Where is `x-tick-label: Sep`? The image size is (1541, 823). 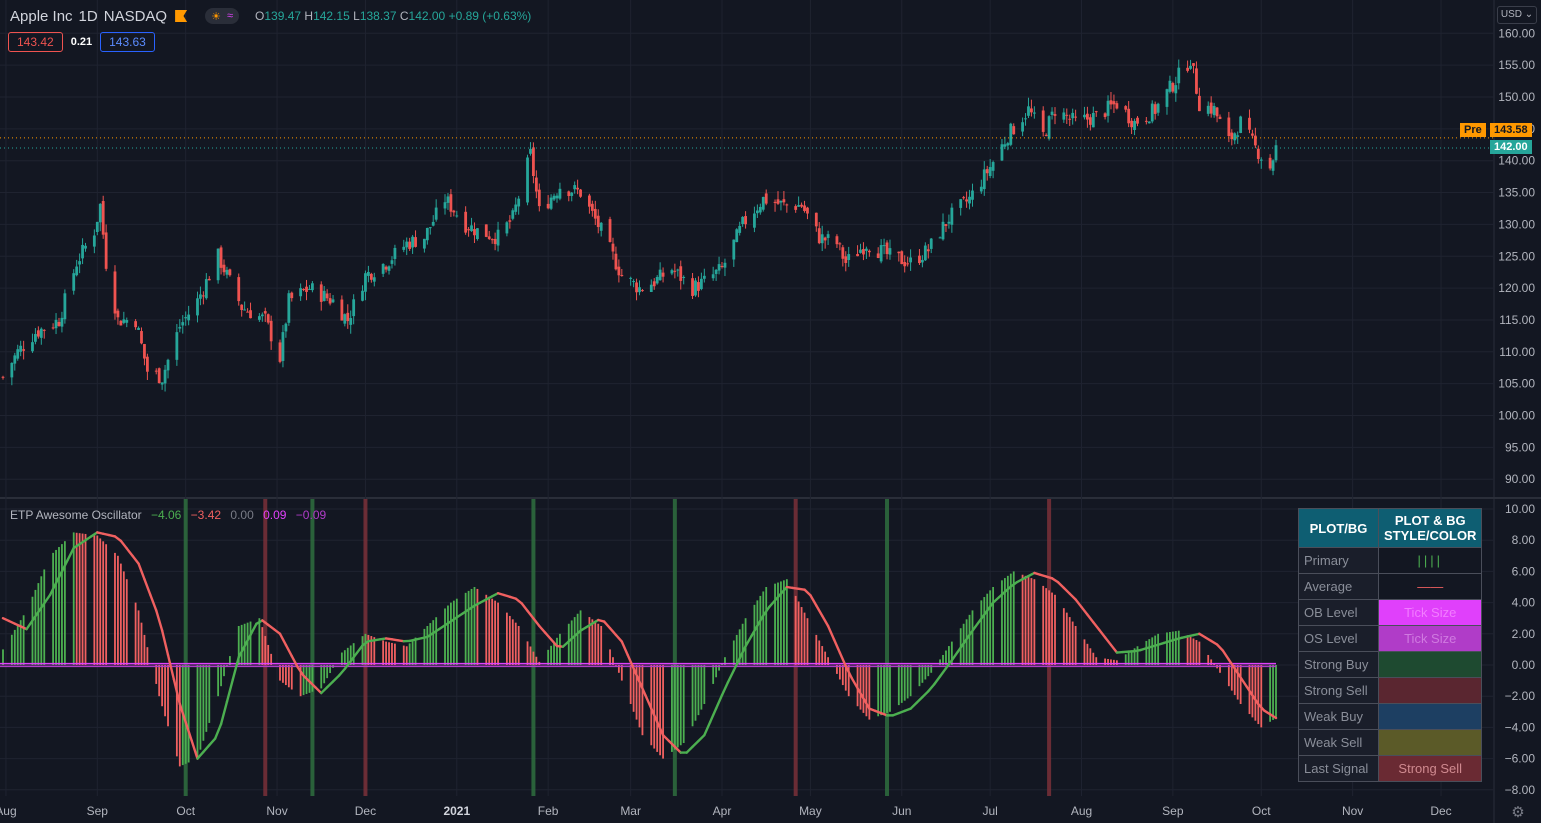 x-tick-label: Sep is located at coordinates (1173, 811).